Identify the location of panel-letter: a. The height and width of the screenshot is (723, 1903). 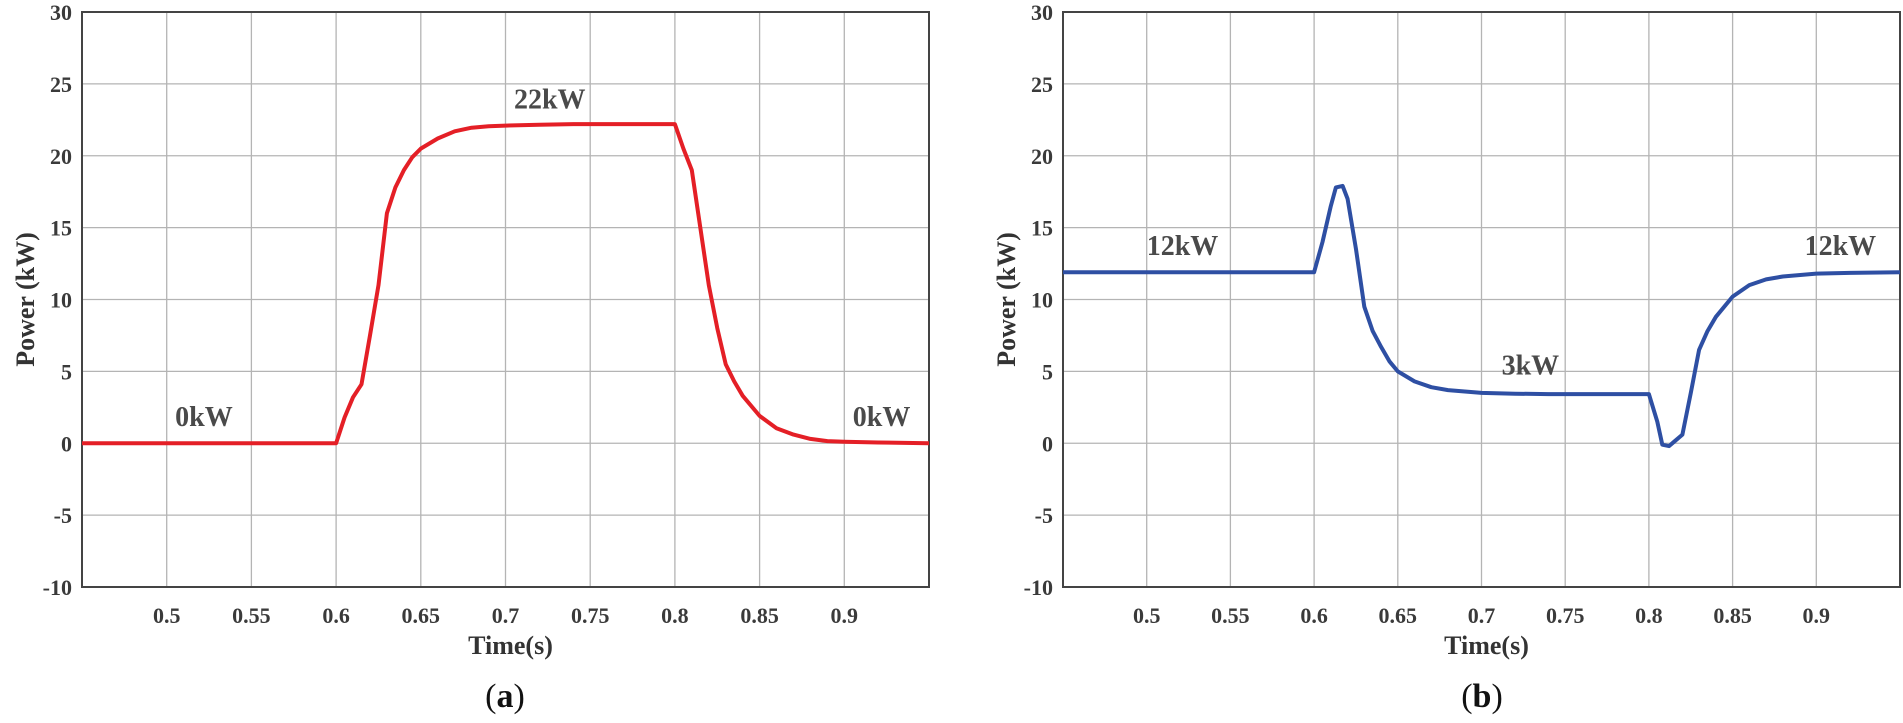
(505, 696).